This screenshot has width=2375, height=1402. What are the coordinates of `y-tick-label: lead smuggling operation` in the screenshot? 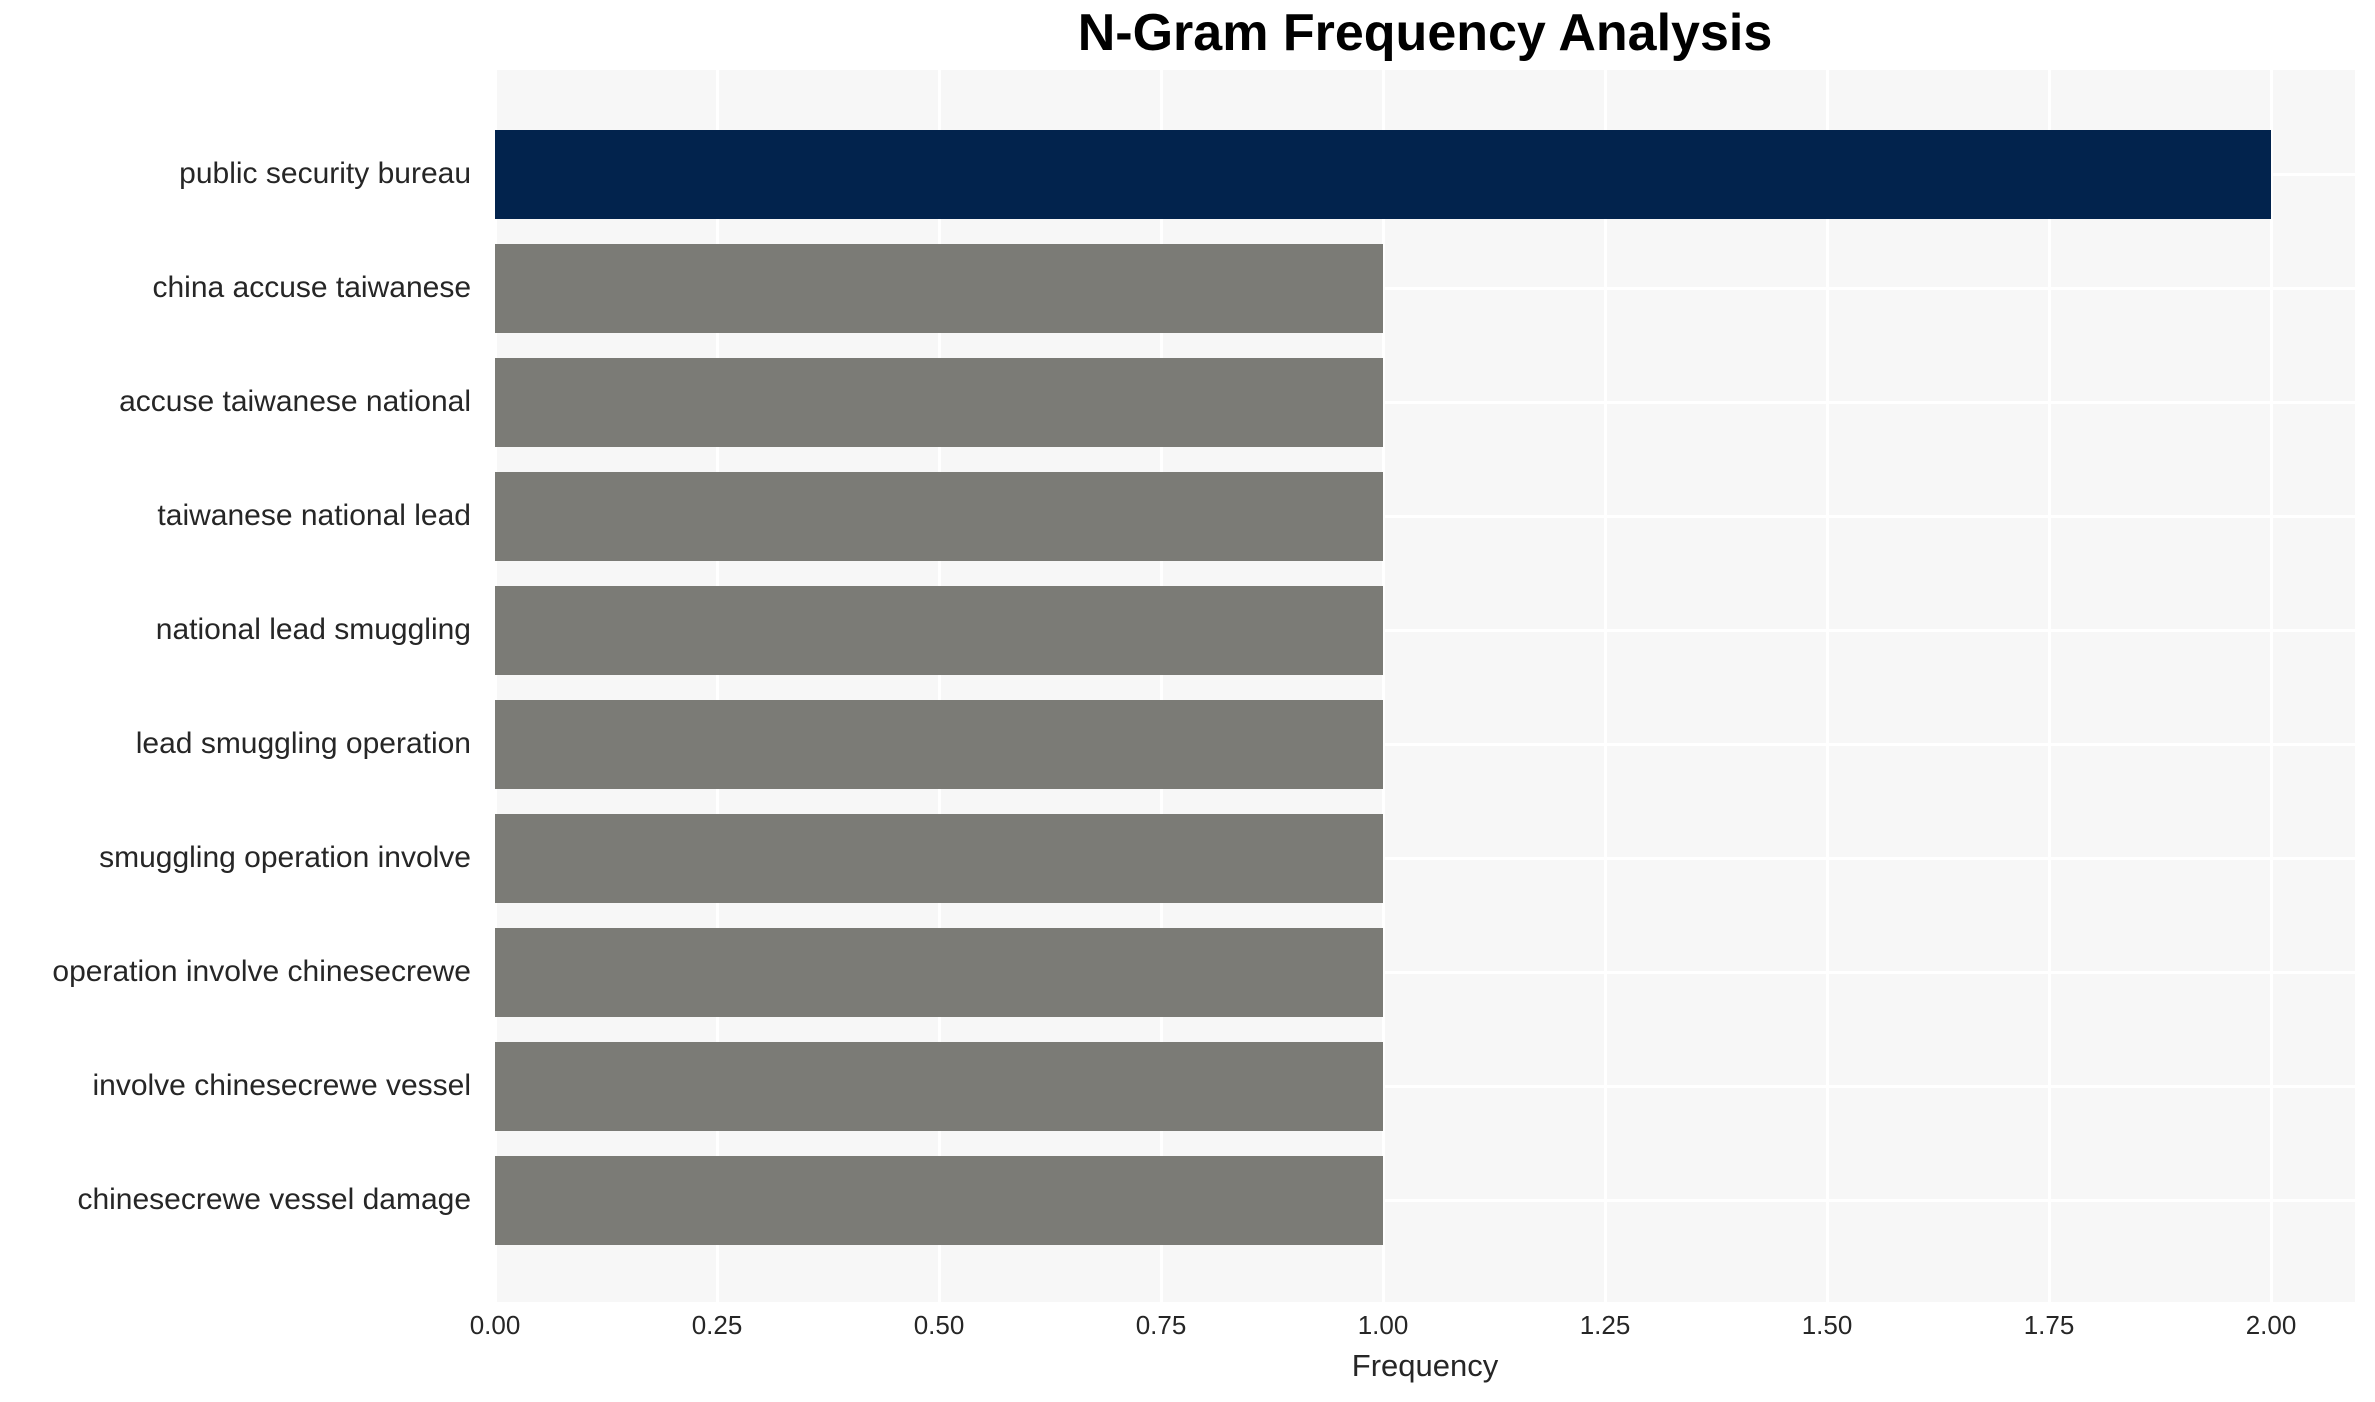 It's located at (303, 743).